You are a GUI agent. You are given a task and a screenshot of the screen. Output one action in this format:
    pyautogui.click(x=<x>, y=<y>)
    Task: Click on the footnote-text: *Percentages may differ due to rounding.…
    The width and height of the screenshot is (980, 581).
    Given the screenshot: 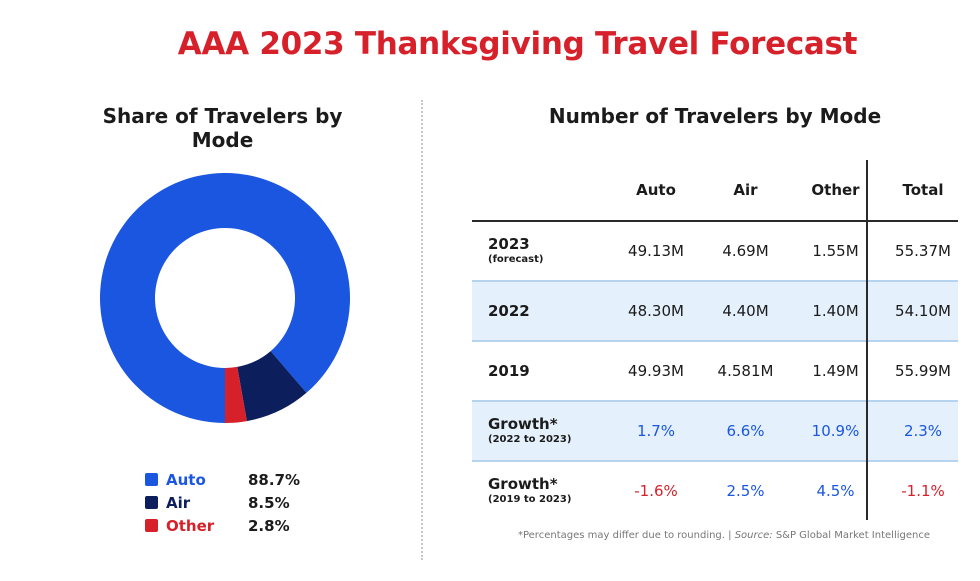 What is the action you would take?
    pyautogui.click(x=626, y=535)
    